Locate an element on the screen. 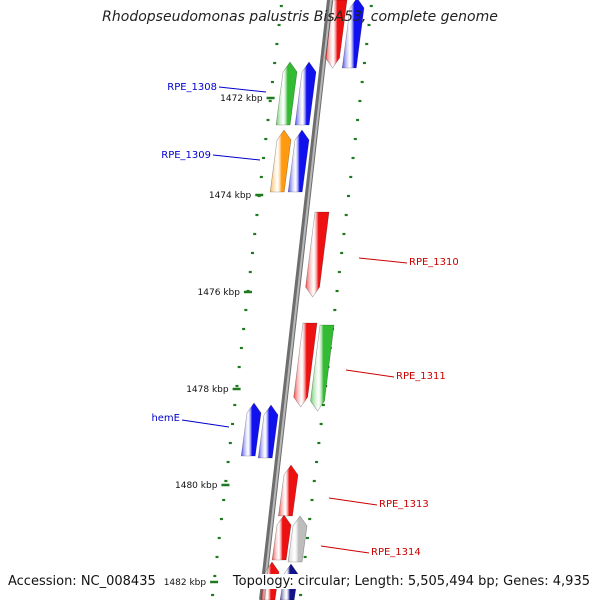  kbp-label: 1476 kbp is located at coordinates (219, 293).